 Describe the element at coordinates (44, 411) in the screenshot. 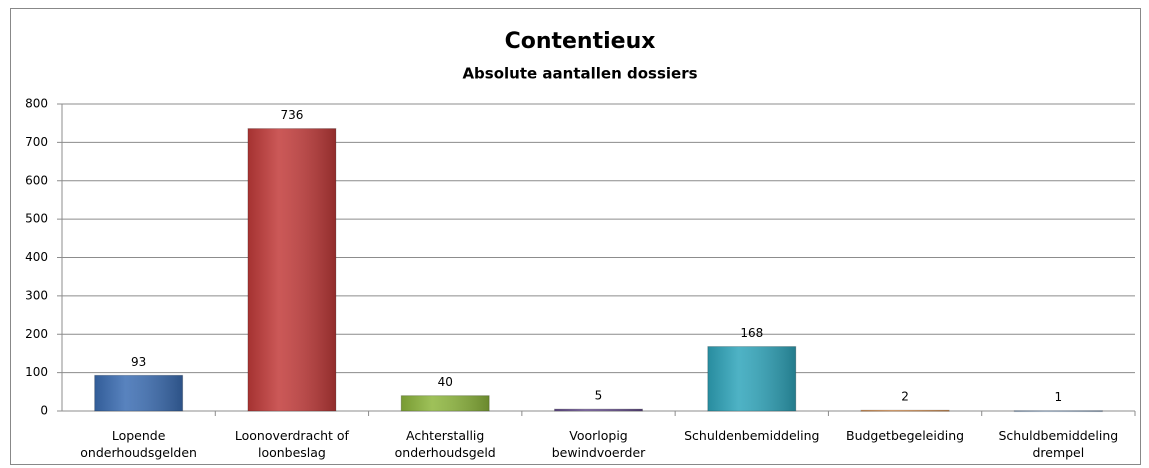

I see `y-tick-label: 0` at that location.